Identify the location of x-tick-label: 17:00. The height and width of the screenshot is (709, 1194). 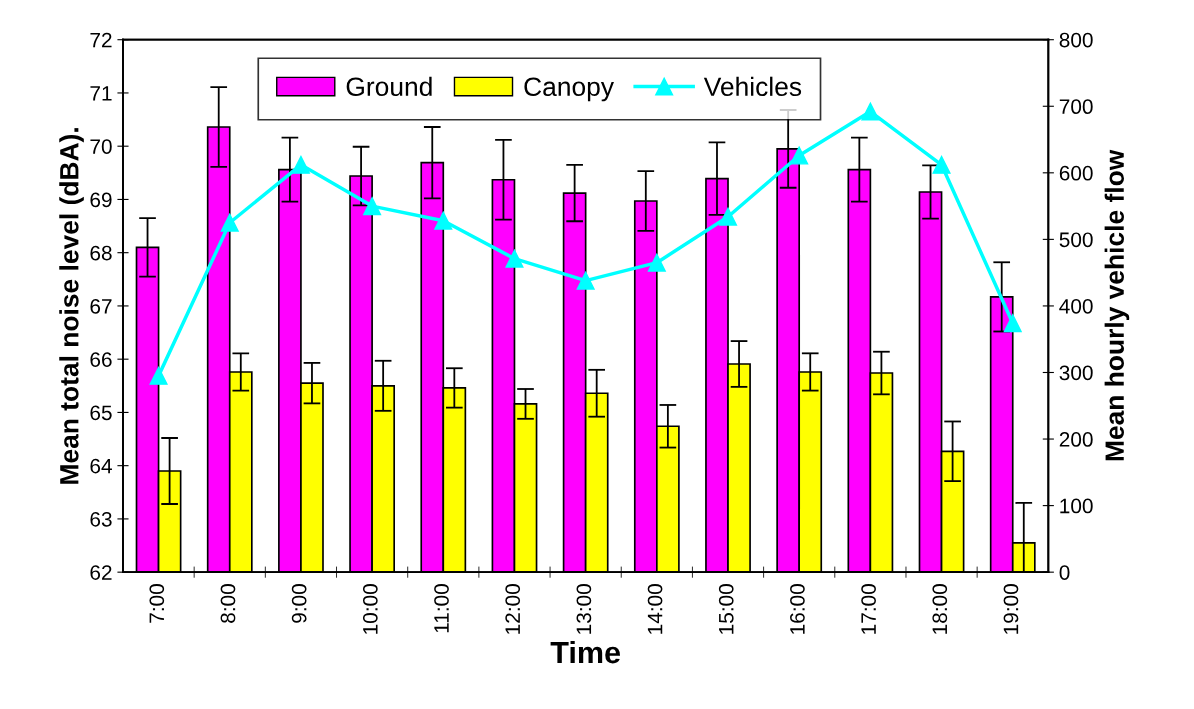
(868, 609).